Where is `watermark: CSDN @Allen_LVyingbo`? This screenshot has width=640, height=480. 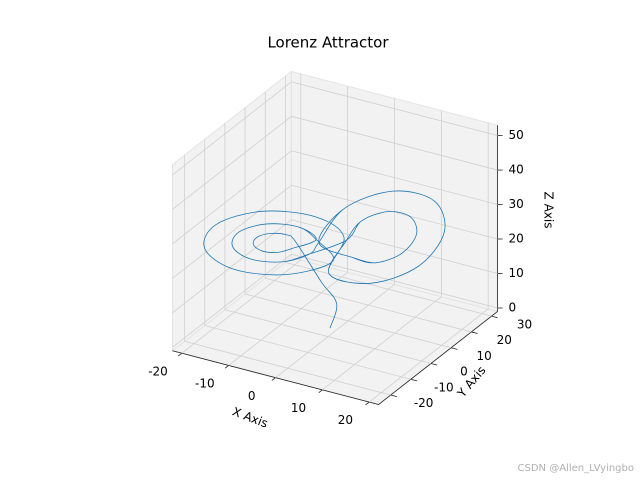
watermark: CSDN @Allen_LVyingbo is located at coordinates (576, 468).